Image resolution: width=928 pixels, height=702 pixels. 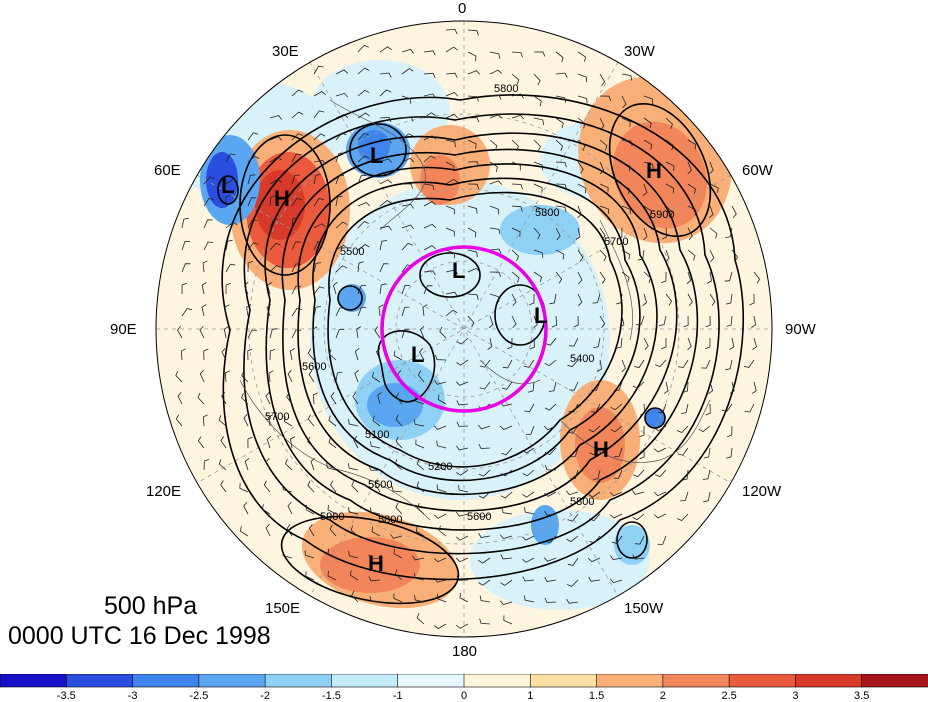 I want to click on low-center: L, so click(x=458, y=270).